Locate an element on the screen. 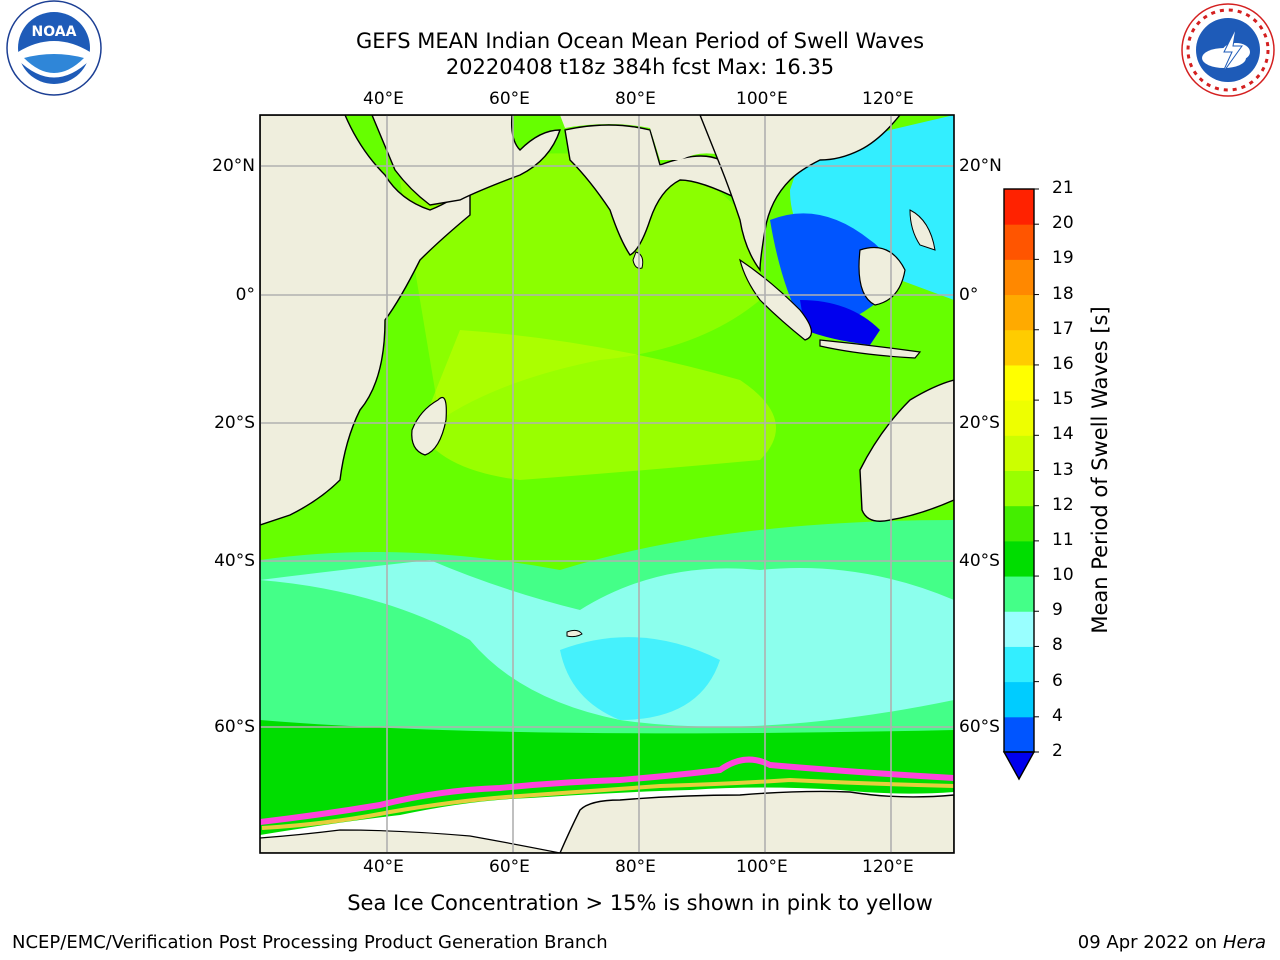 This screenshot has height=960, width=1280. lon-label-top-100e: 100°E is located at coordinates (762, 99).